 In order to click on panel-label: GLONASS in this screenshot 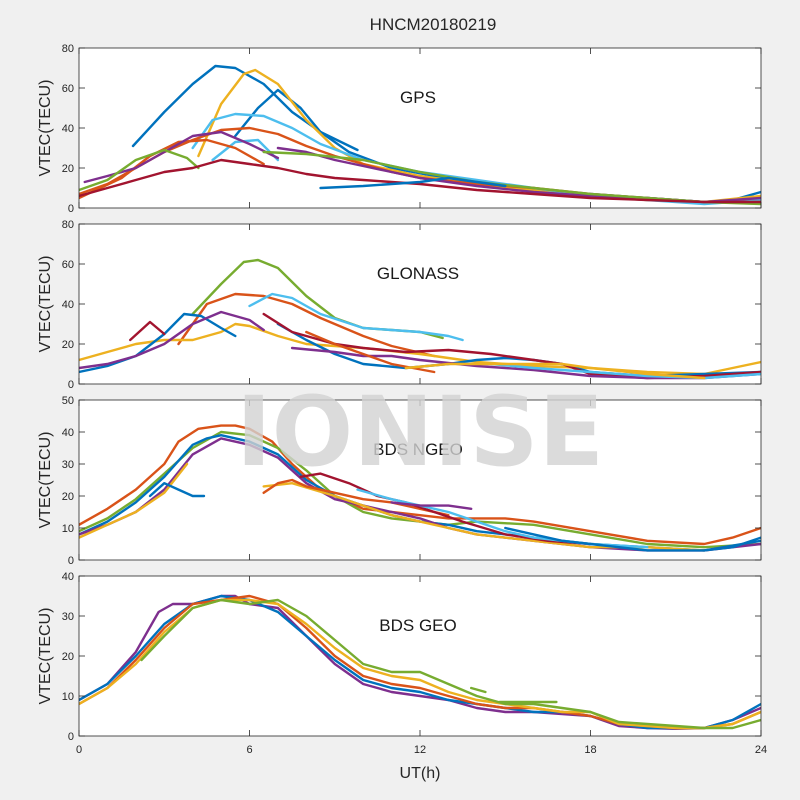, I will do `click(418, 273)`.